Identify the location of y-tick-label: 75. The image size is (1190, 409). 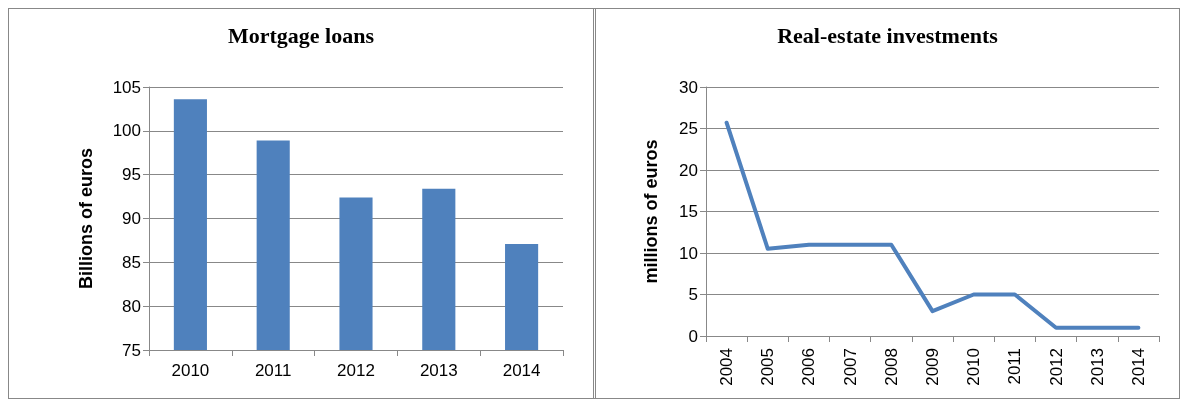
(131, 350).